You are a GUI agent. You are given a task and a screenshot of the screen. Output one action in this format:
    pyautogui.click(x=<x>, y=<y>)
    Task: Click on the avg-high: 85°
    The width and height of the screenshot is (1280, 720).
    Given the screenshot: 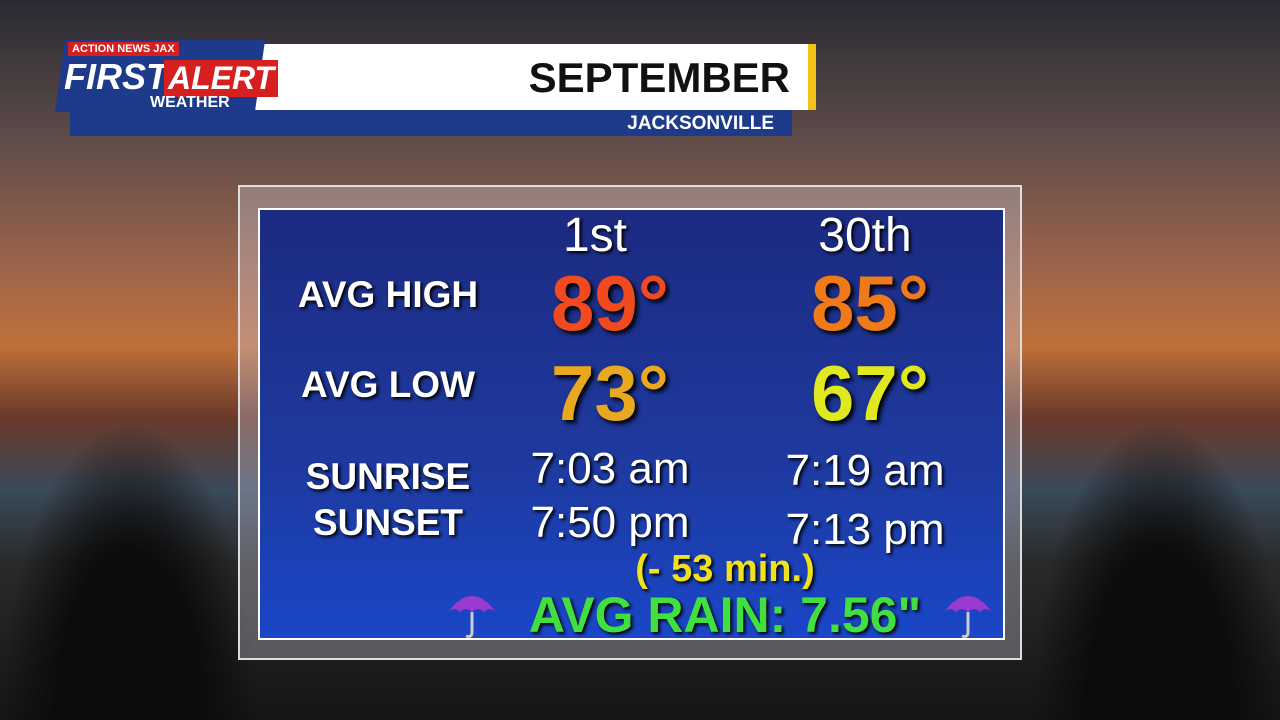 What is the action you would take?
    pyautogui.click(x=870, y=303)
    